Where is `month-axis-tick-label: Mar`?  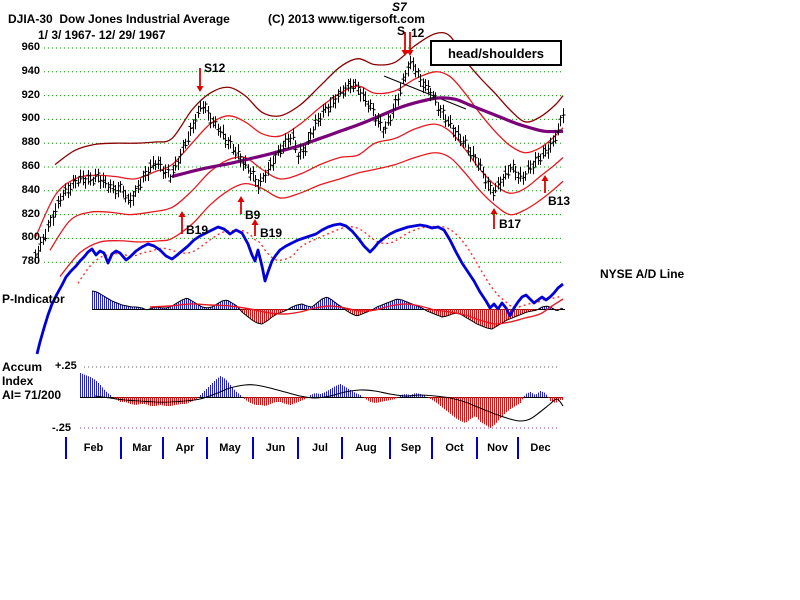
month-axis-tick-label: Mar is located at coordinates (142, 448).